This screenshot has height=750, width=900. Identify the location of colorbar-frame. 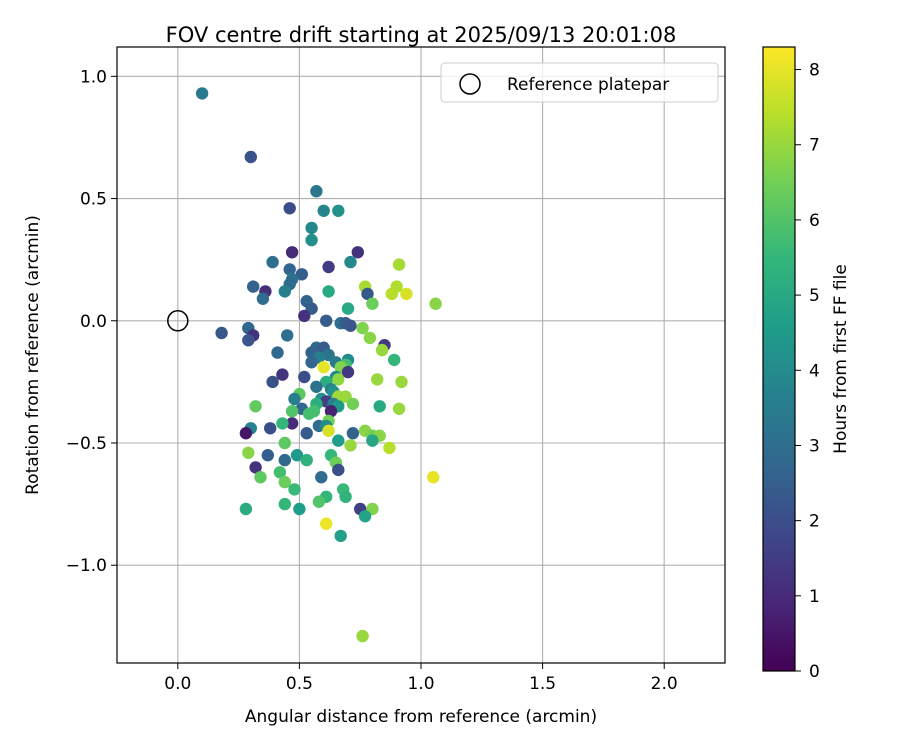
(779, 359).